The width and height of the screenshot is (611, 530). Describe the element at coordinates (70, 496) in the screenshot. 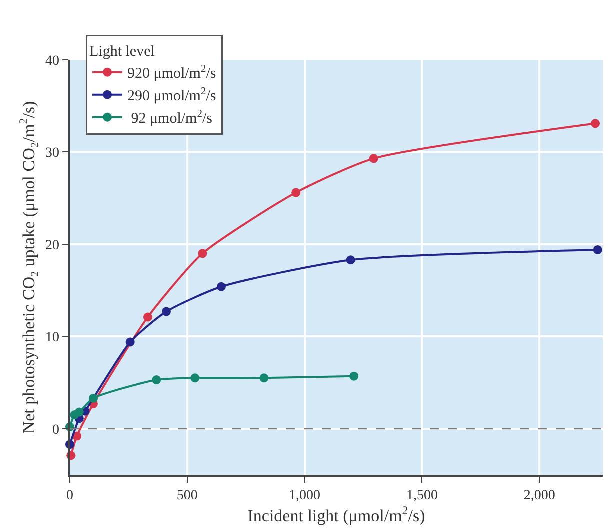

I see `x-tick-label: 0` at that location.